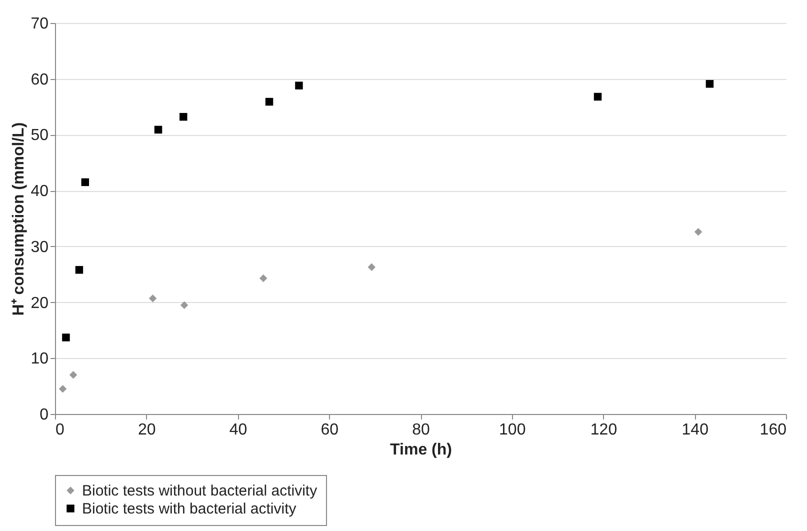  I want to click on y-tick-label: 0, so click(44, 415).